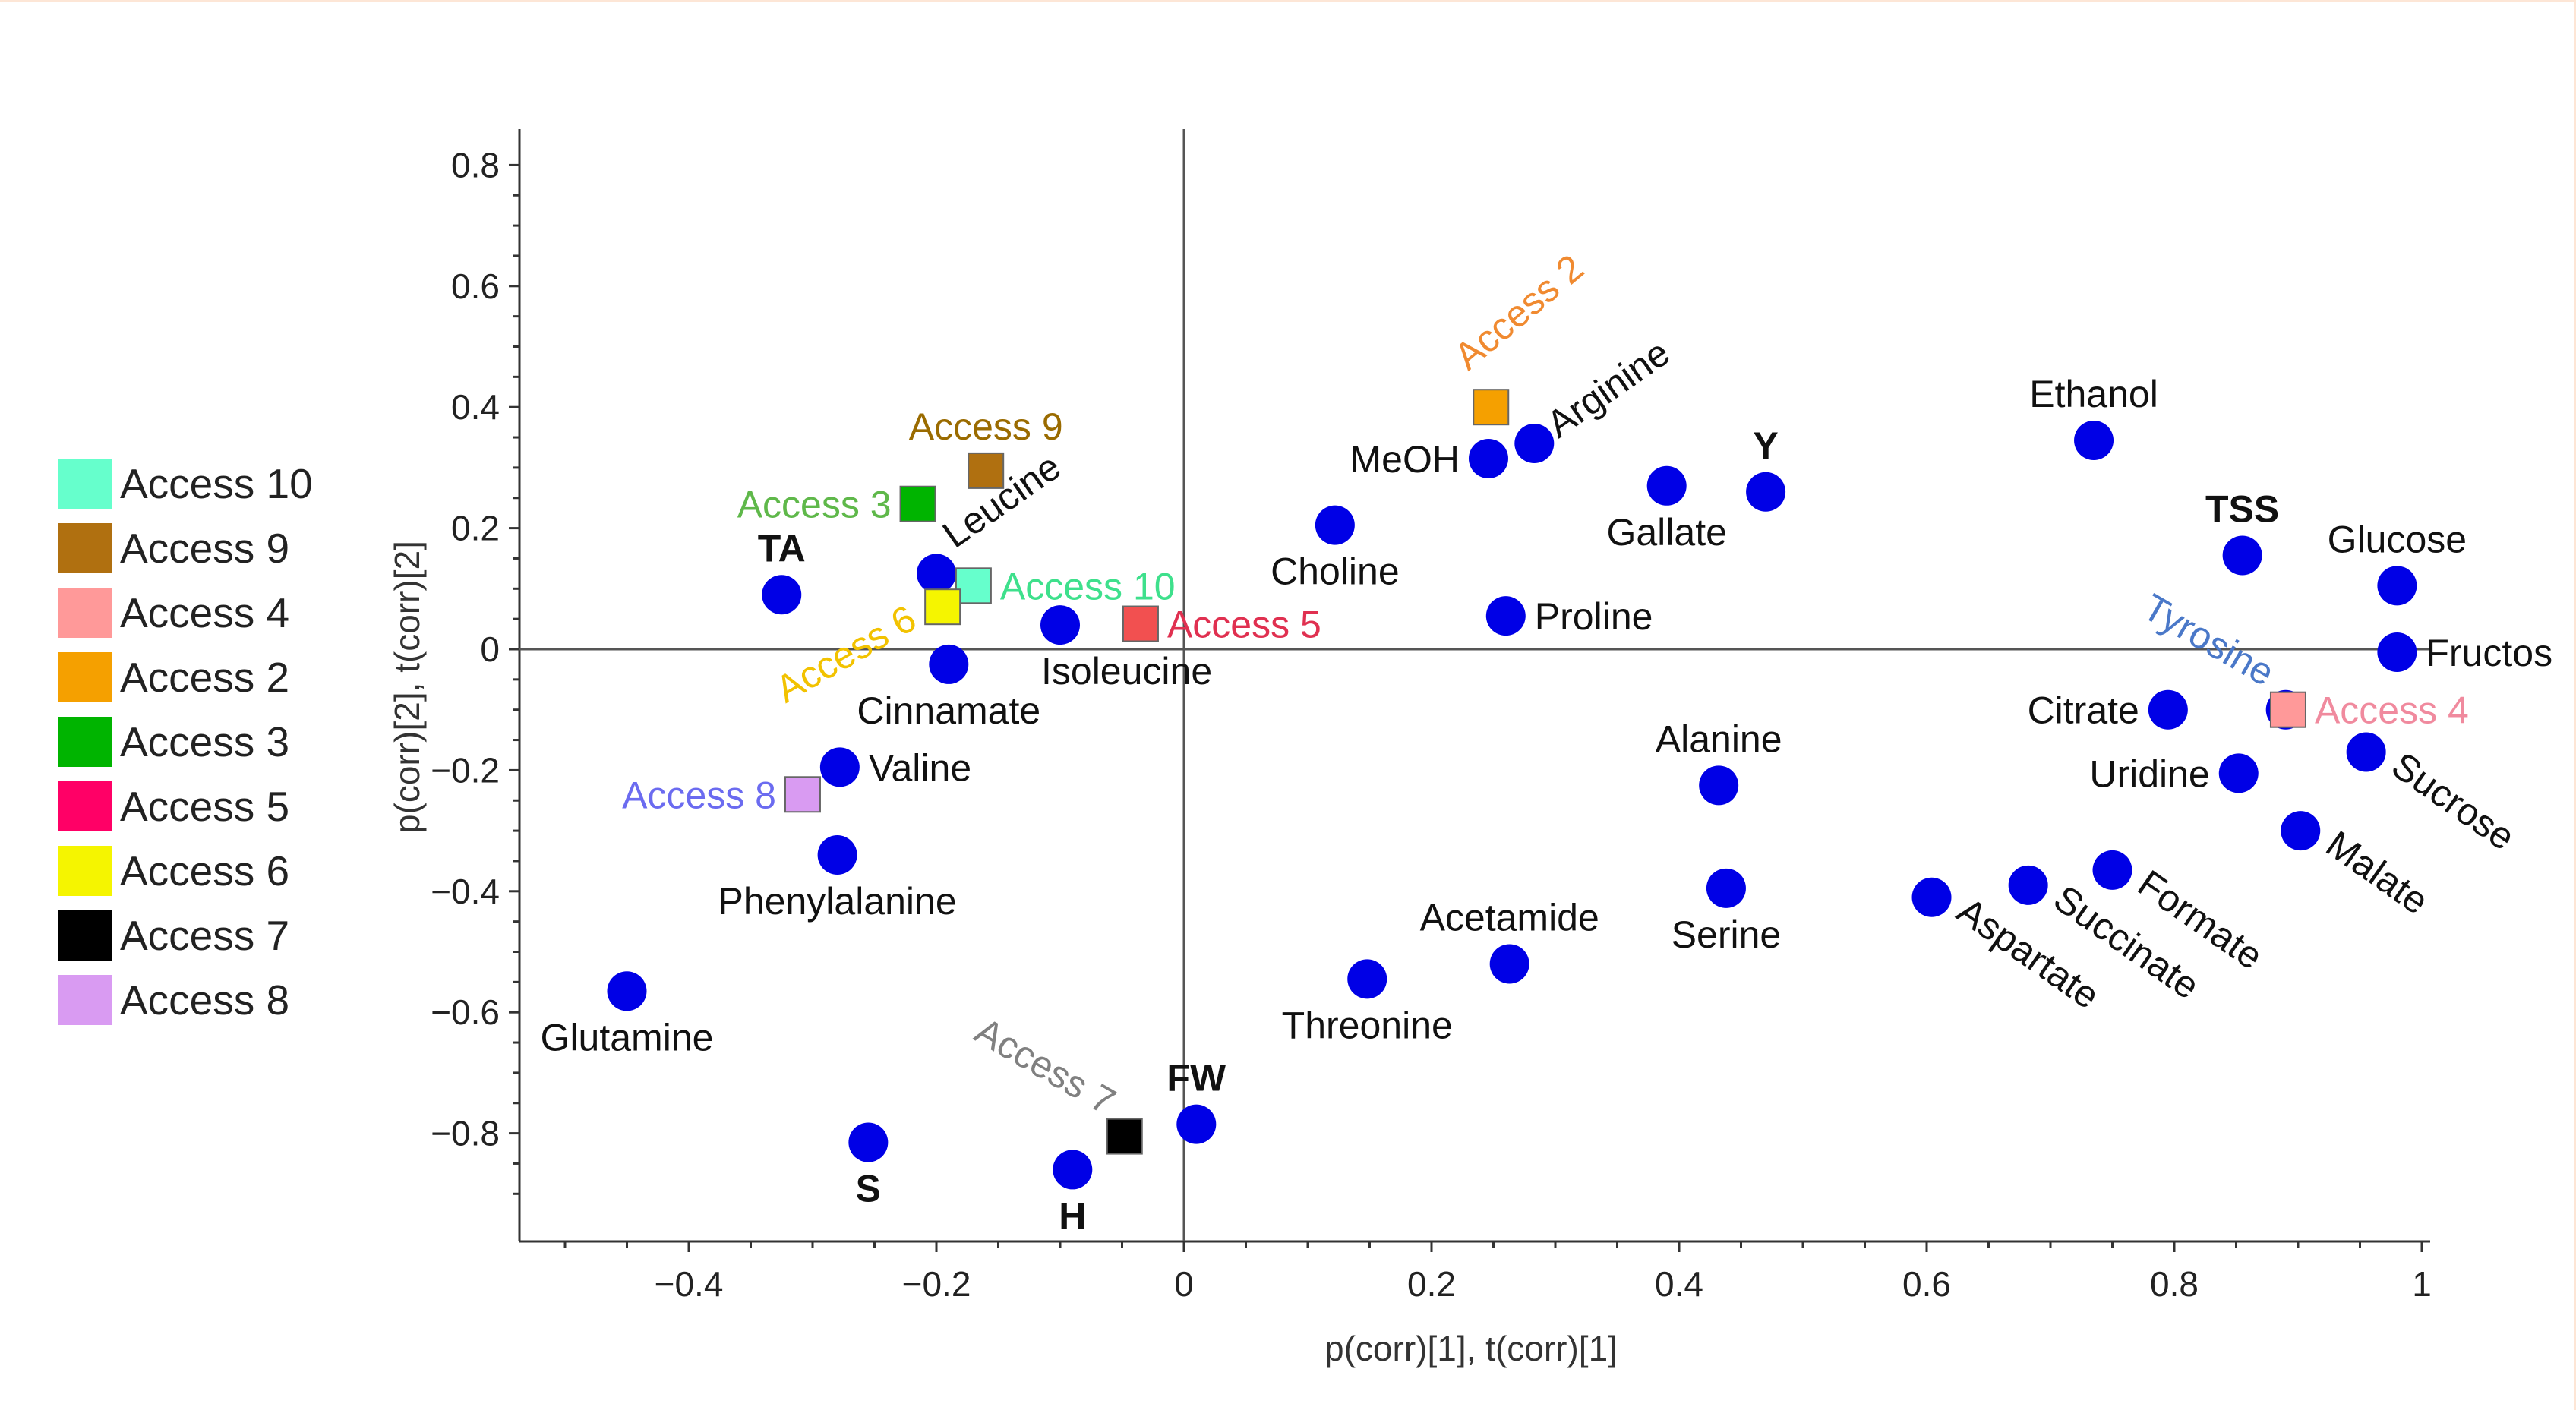 Image resolution: width=2576 pixels, height=1410 pixels. What do you see at coordinates (1679, 1284) in the screenshot?
I see `x-tick-label: 0.4` at bounding box center [1679, 1284].